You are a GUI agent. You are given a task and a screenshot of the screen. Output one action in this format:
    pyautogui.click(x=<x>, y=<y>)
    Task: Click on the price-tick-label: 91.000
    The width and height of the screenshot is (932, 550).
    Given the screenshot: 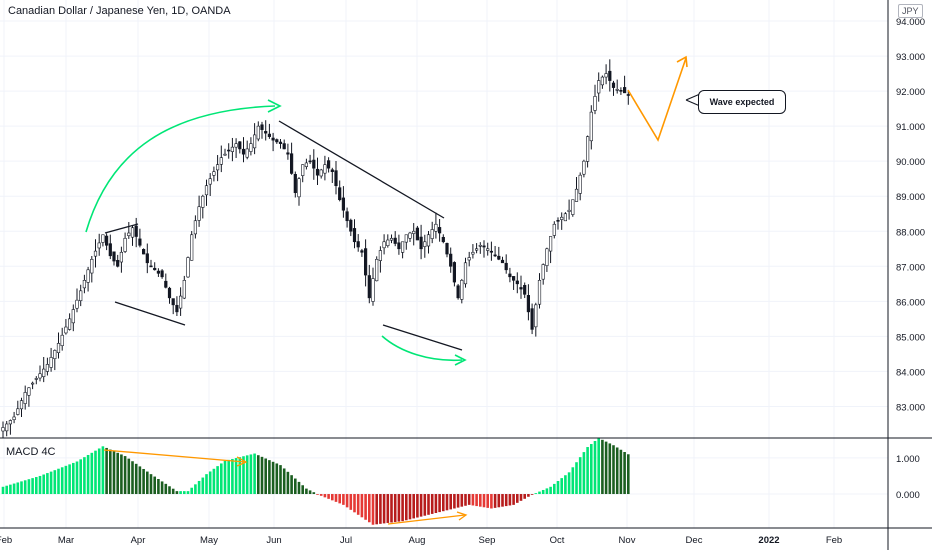 What is the action you would take?
    pyautogui.click(x=910, y=127)
    